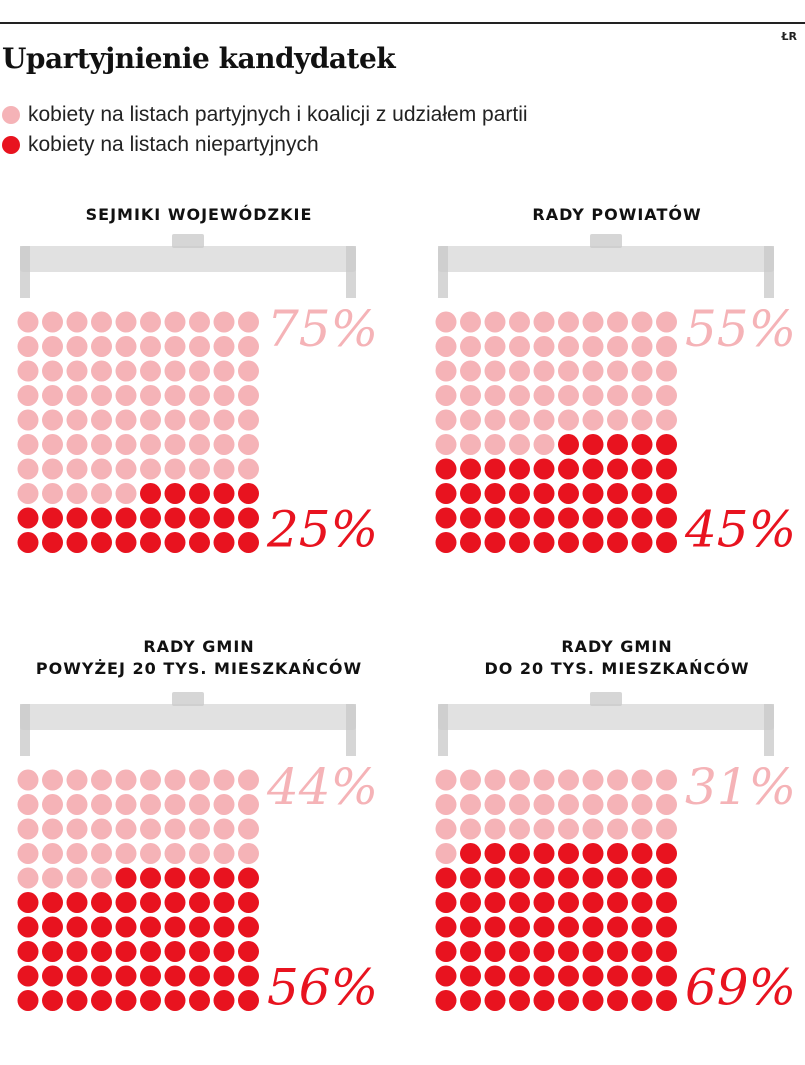 The height and width of the screenshot is (1065, 805). Describe the element at coordinates (351, 272) in the screenshot. I see `bracket-right-leg` at that location.